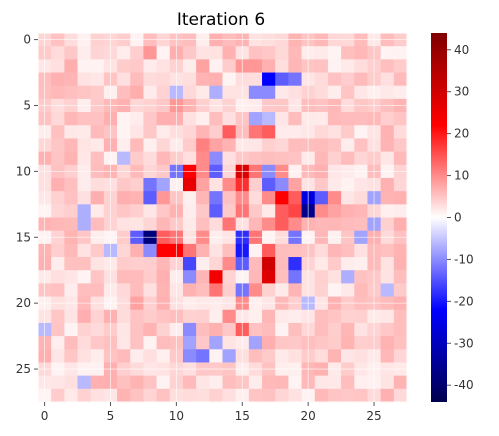  What do you see at coordinates (211, 412) in the screenshot?
I see `x-axis-ticks: 0 5 10 15 20 25` at bounding box center [211, 412].